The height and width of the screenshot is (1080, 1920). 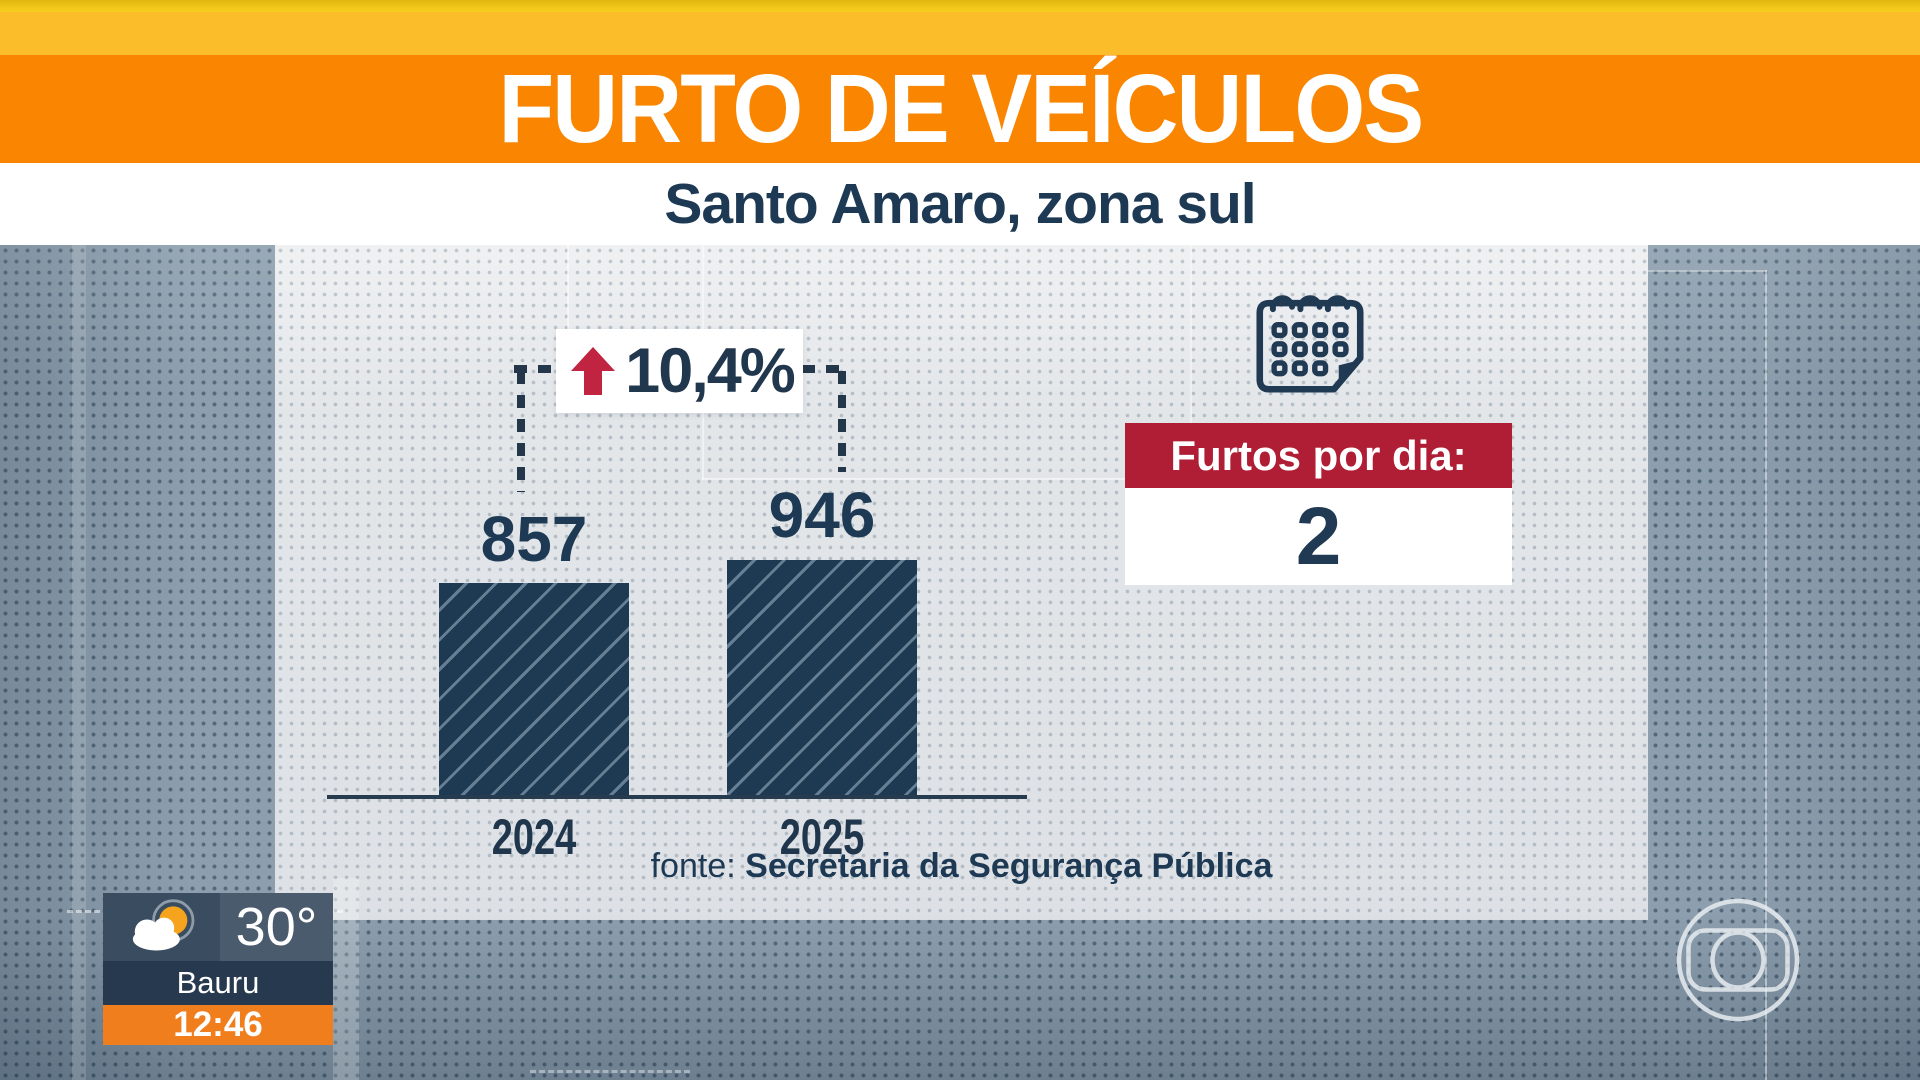 I want to click on weather-widget: 30° Bauru 12:46, so click(x=218, y=969).